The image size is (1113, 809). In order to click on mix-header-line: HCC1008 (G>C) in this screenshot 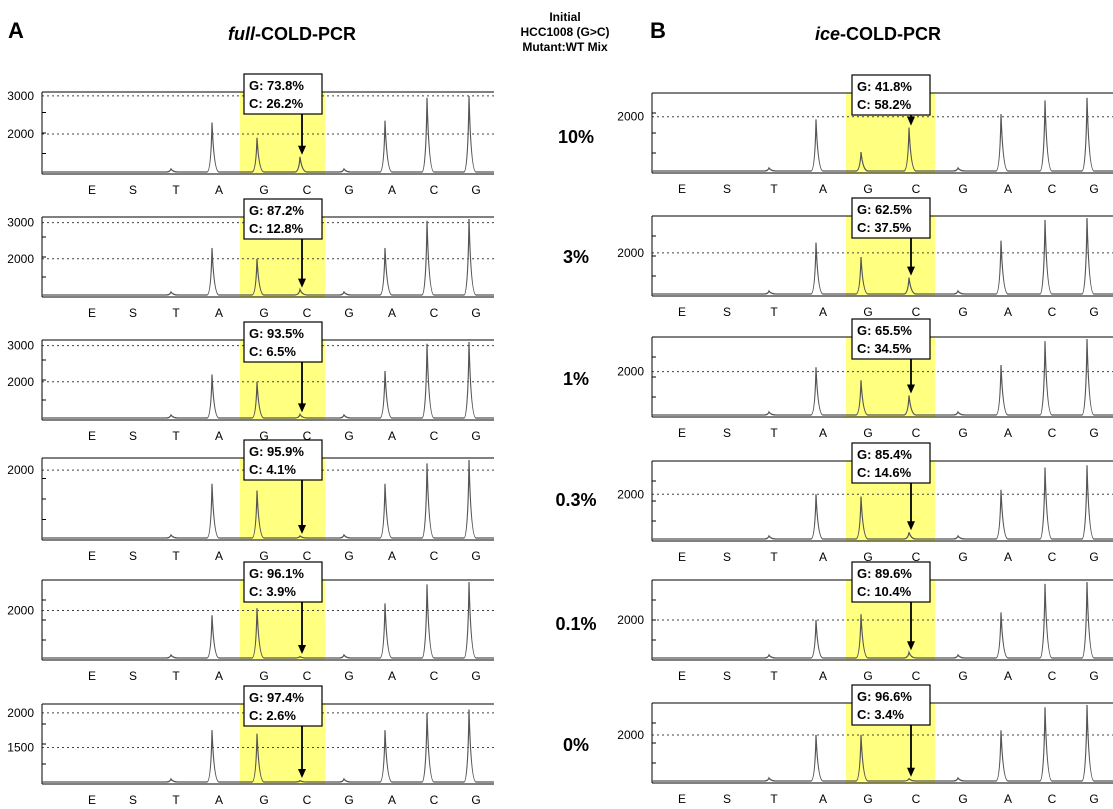, I will do `click(565, 32)`.